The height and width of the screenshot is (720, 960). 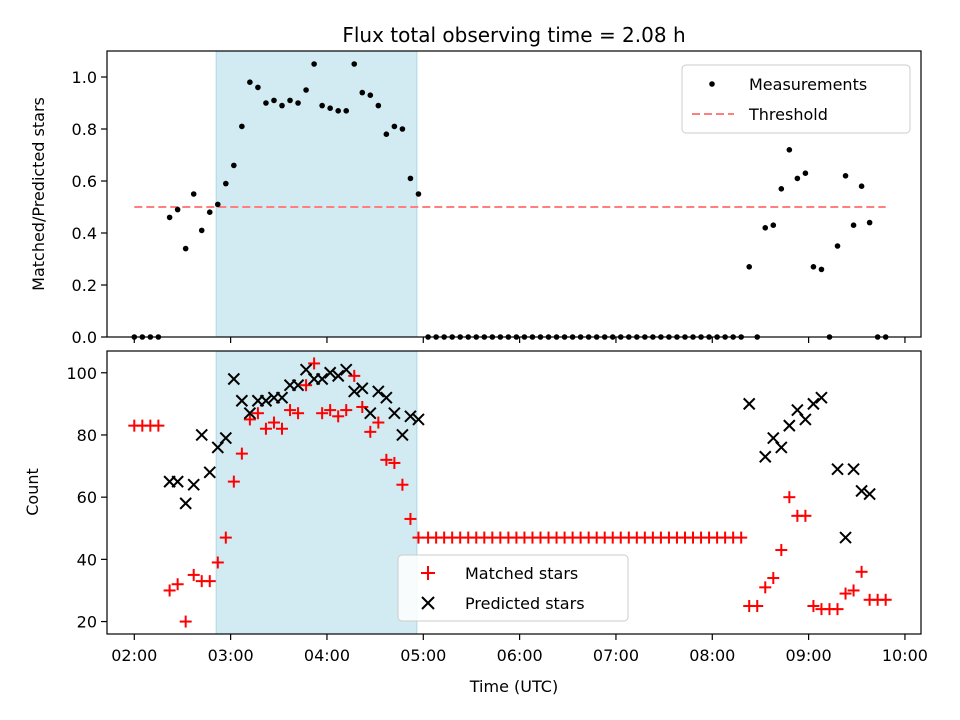 I want to click on top-shaded-interval, so click(x=316, y=194).